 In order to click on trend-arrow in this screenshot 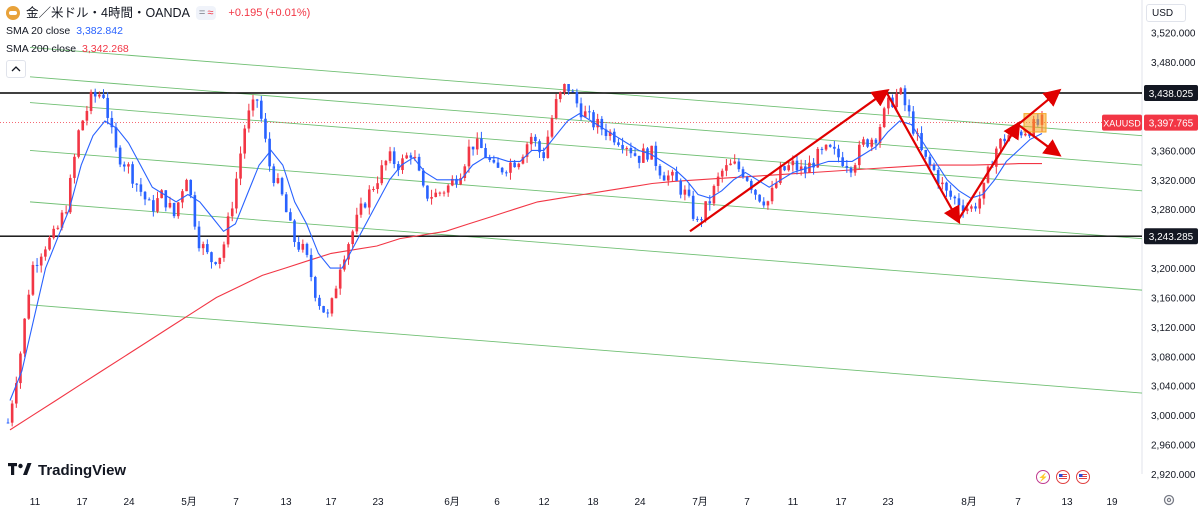, I will do `click(923, 158)`.